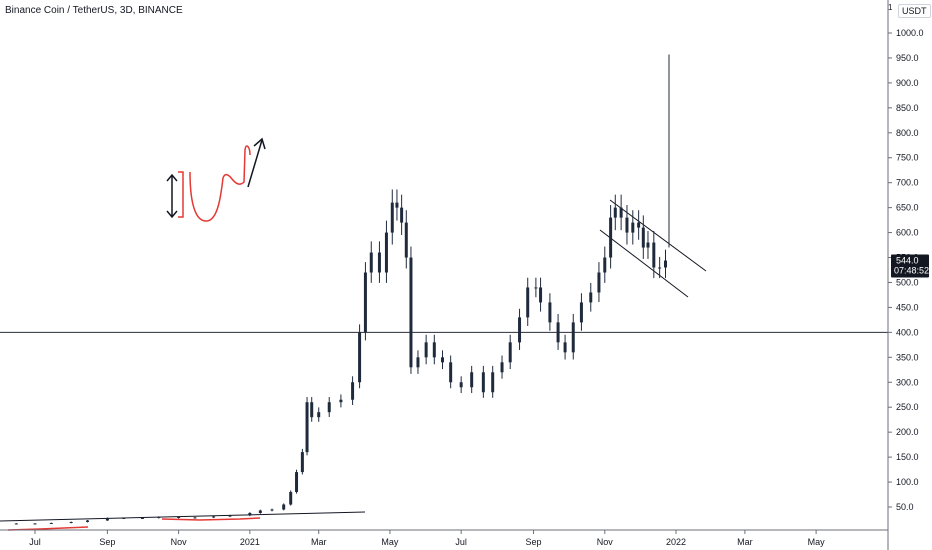 This screenshot has height=550, width=932. What do you see at coordinates (890, 7) in the screenshot?
I see `scale-top-value: 1` at bounding box center [890, 7].